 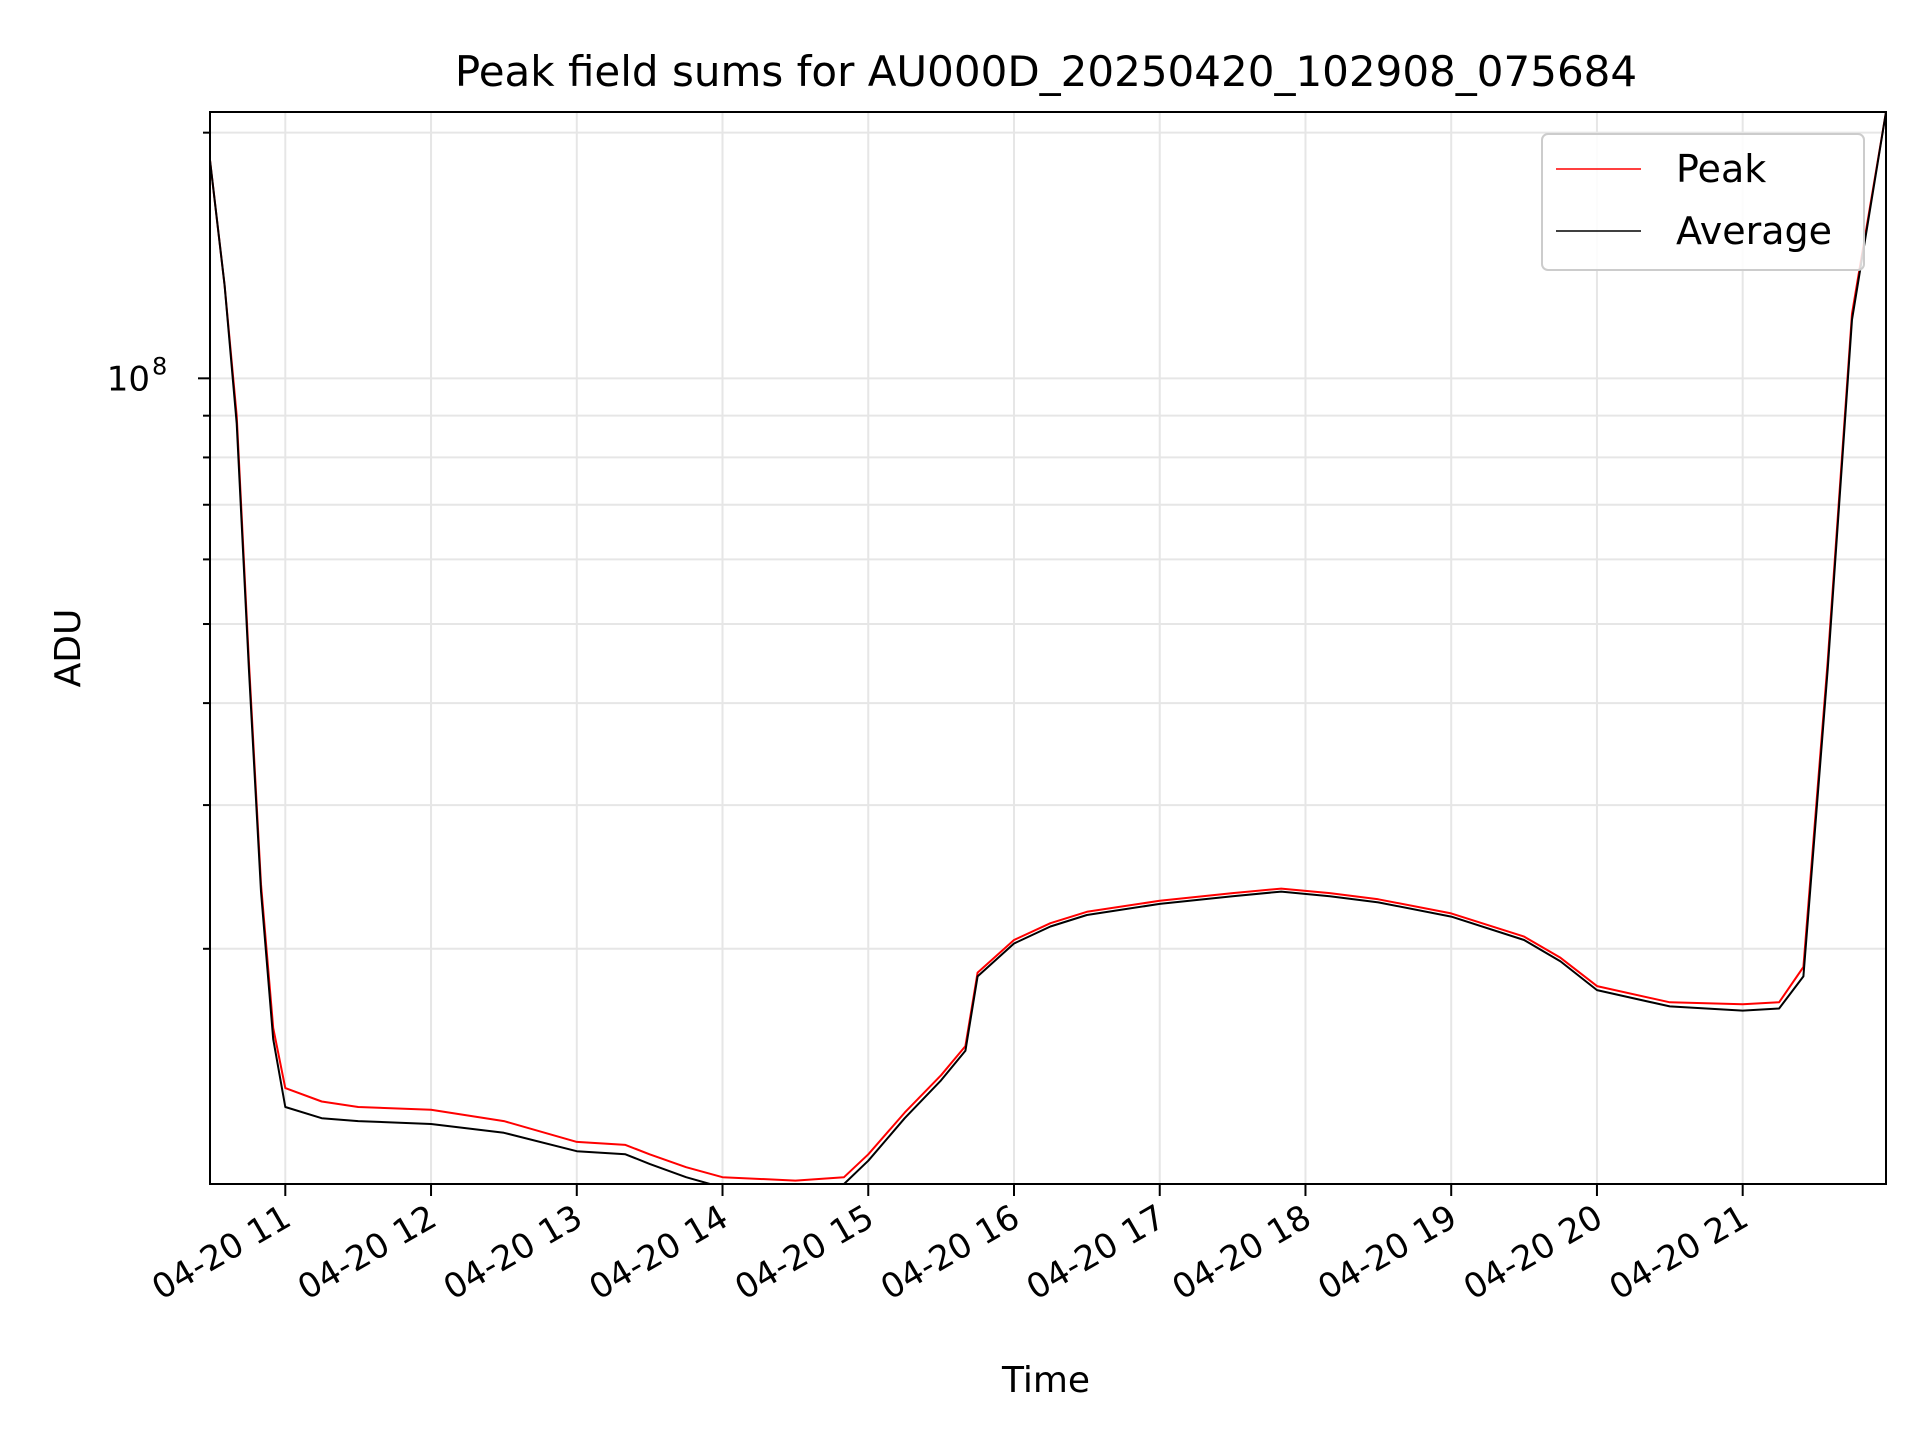 I want to click on y-tick-label-base: 10, so click(x=128, y=379).